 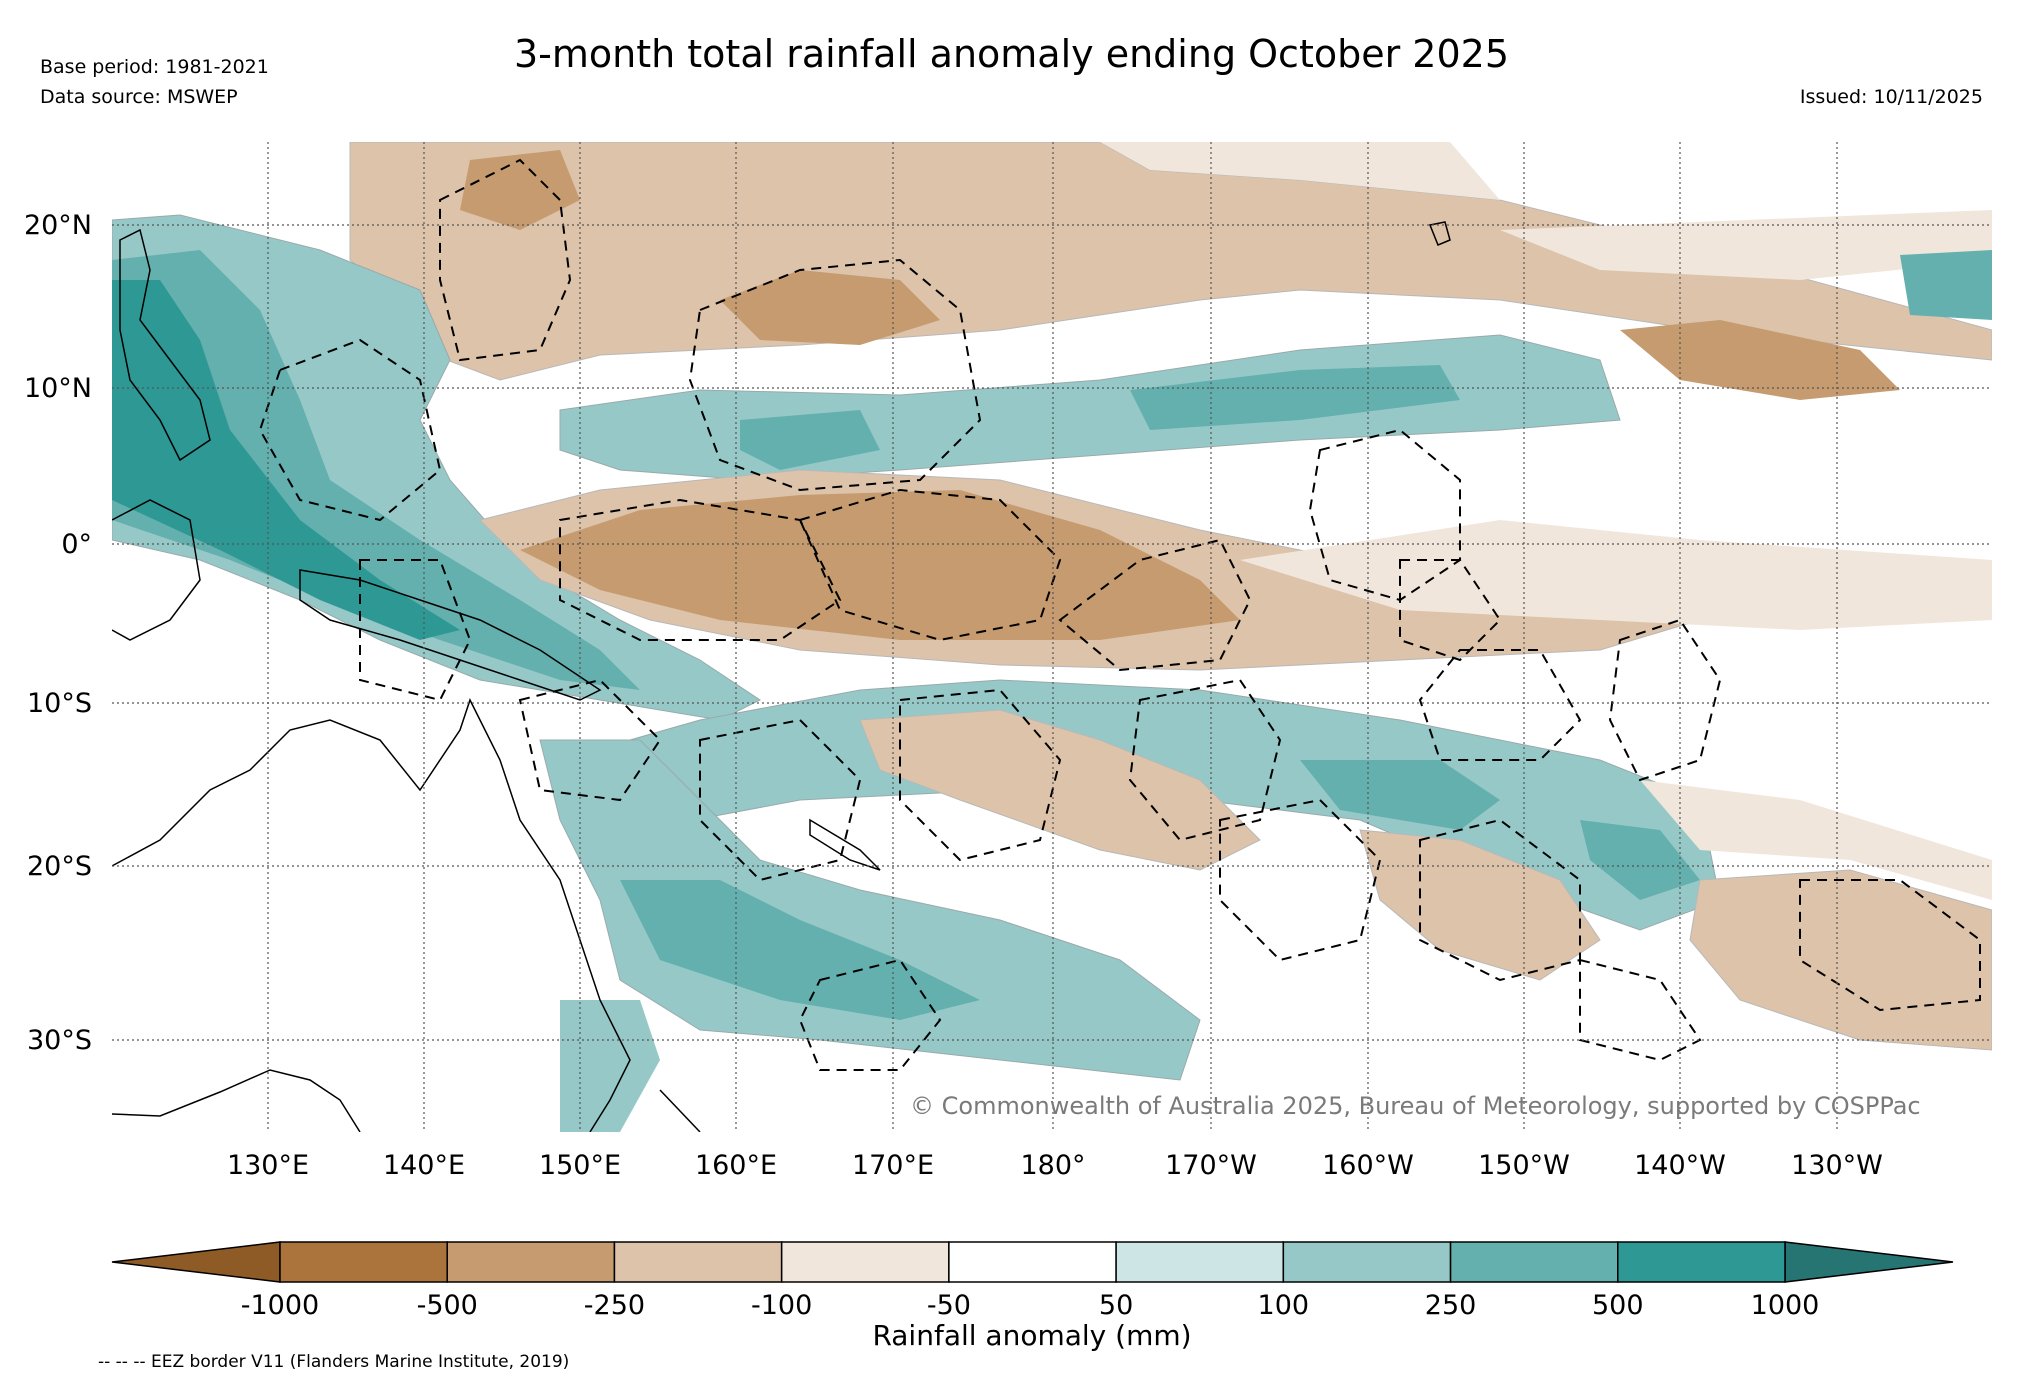 What do you see at coordinates (154, 67) in the screenshot?
I see `base-period-text: Base period: 1981-2021` at bounding box center [154, 67].